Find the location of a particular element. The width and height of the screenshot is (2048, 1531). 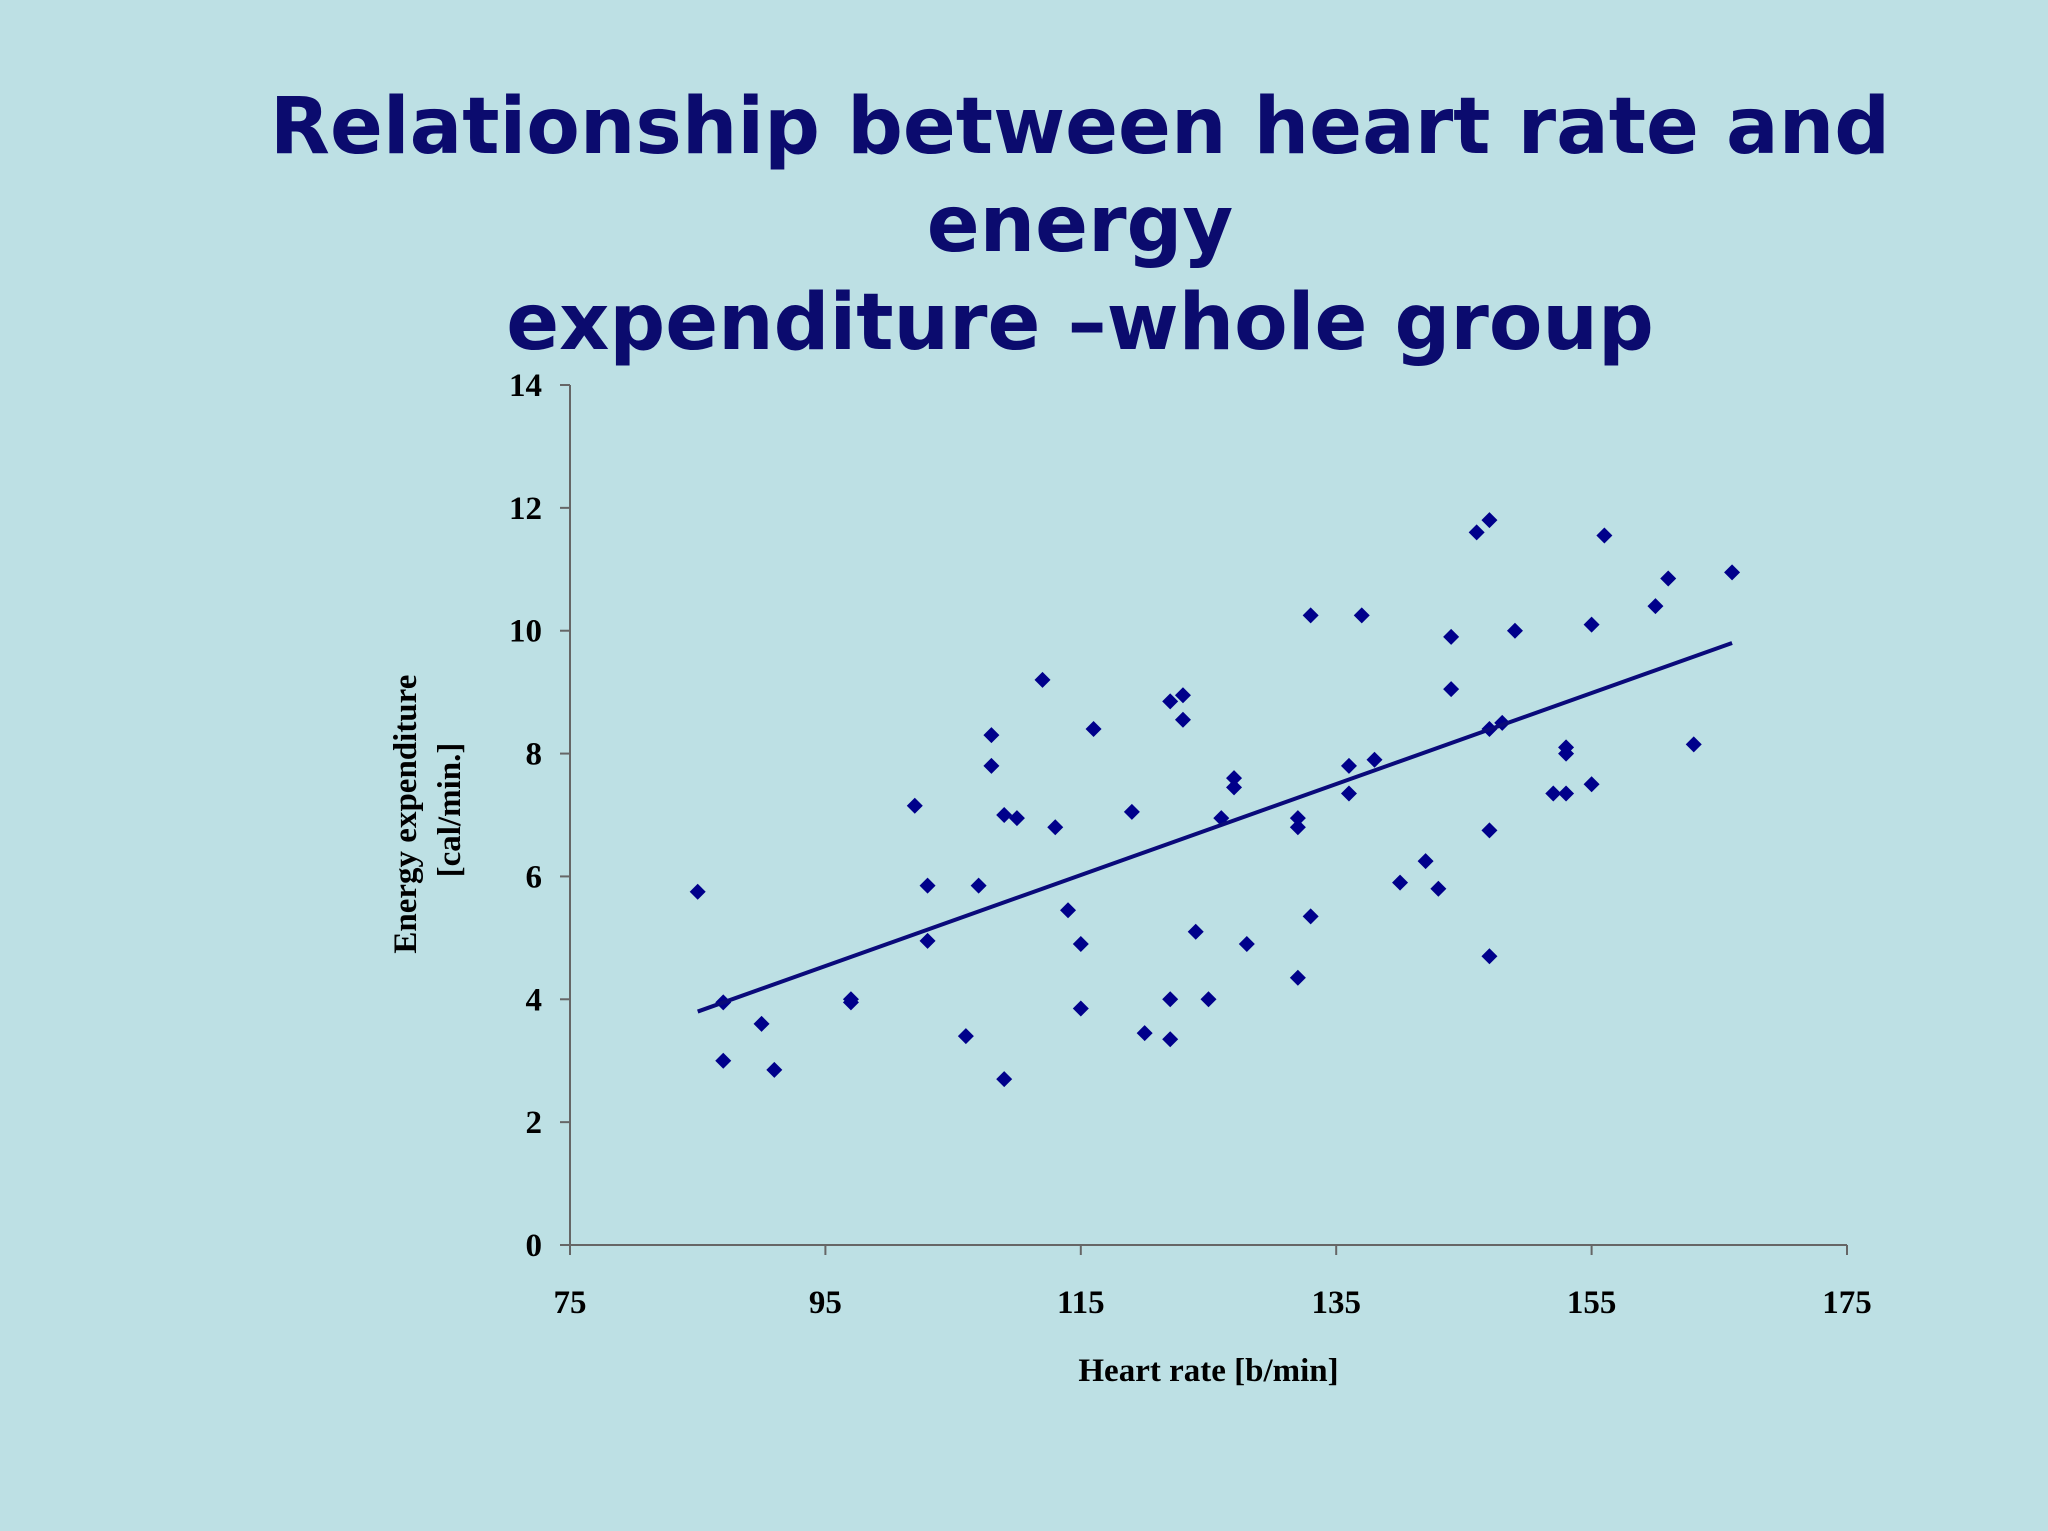

y-tick-label: 0 is located at coordinates (534, 1246).